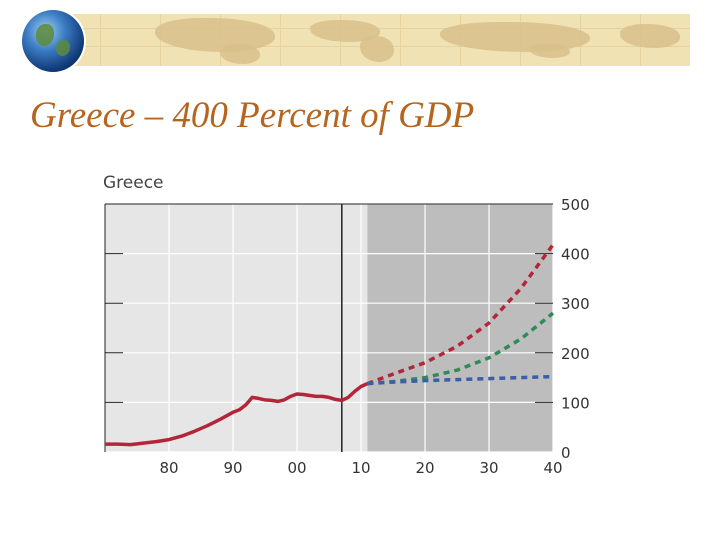  What do you see at coordinates (133, 183) in the screenshot?
I see `chart-title: Greece` at bounding box center [133, 183].